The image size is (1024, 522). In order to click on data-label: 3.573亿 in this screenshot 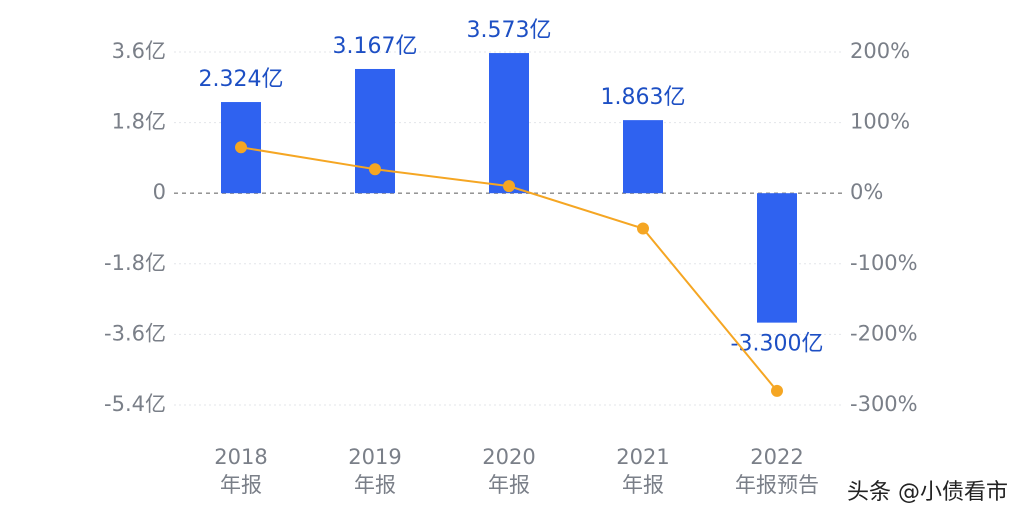, I will do `click(509, 30)`.